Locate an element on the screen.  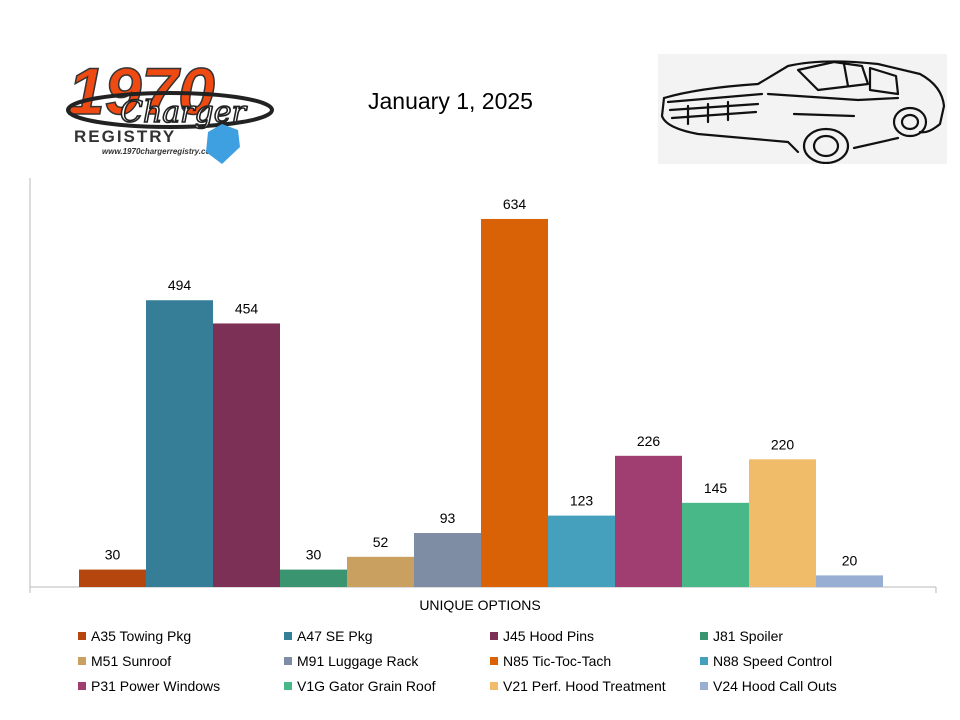
legend-item-v24-hood-call-outs: V24 Hood Call Outs is located at coordinates (805, 685).